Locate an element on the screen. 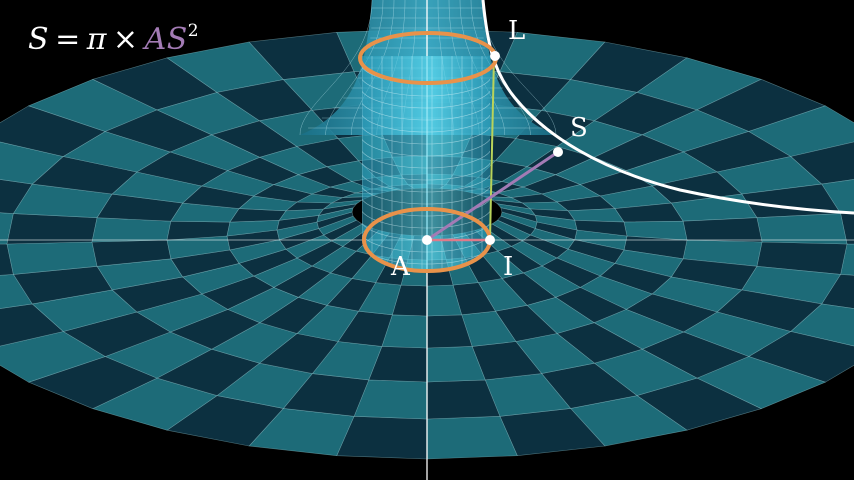 This screenshot has width=854, height=480. point-A is located at coordinates (427, 240).